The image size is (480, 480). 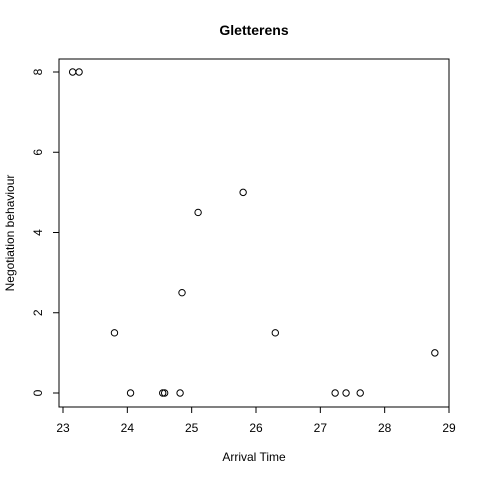 What do you see at coordinates (254, 457) in the screenshot?
I see `x-axis-label: Arrival Time` at bounding box center [254, 457].